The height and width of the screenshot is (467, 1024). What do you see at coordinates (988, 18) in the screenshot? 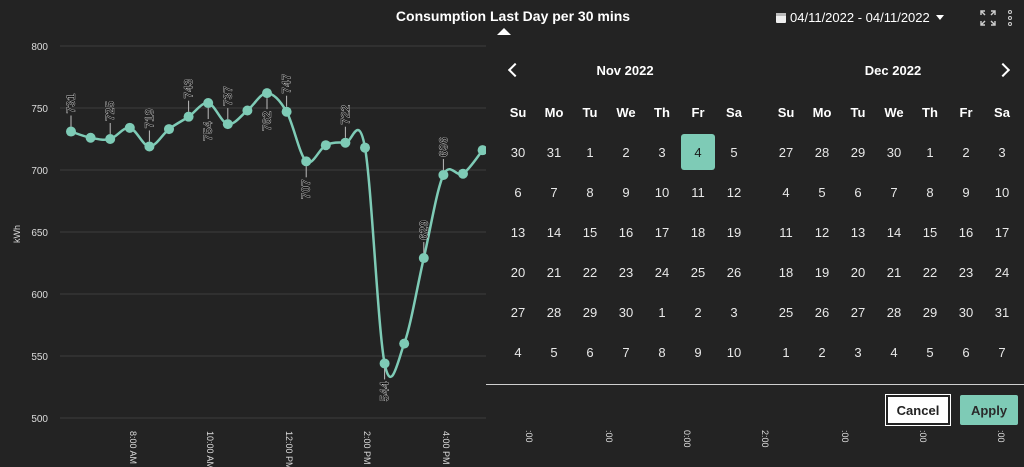
I see `expand-icon` at bounding box center [988, 18].